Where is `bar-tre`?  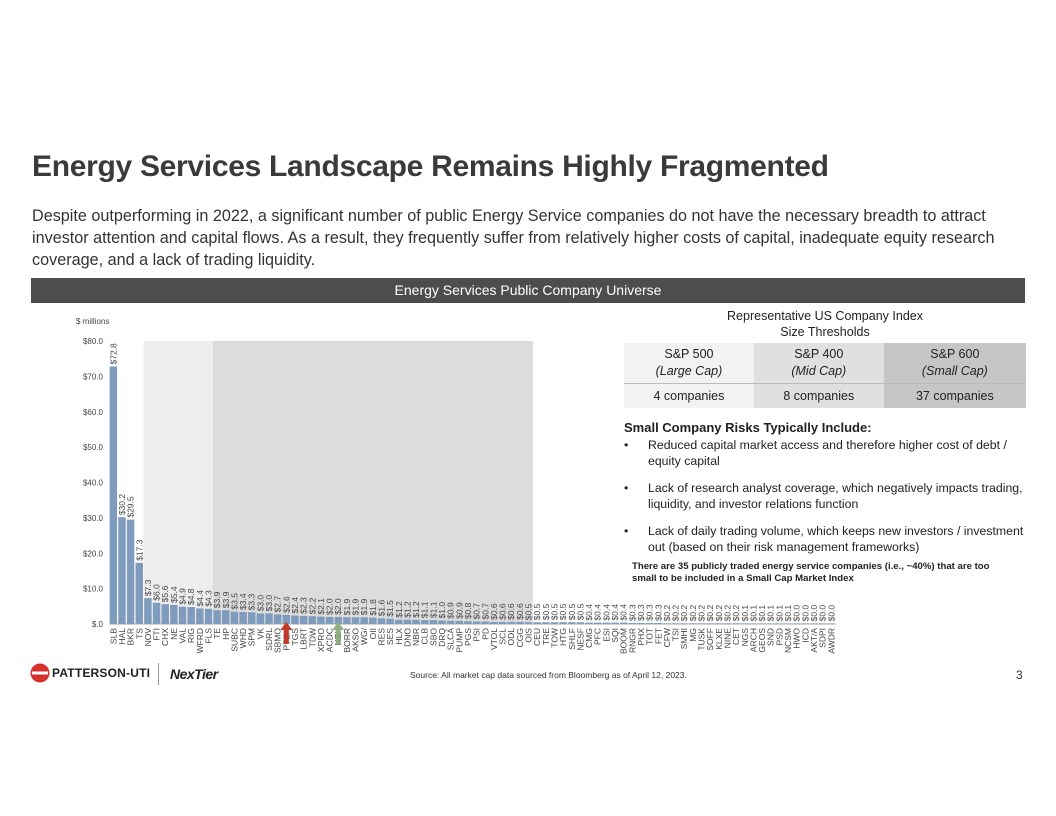 bar-tre is located at coordinates (546, 623).